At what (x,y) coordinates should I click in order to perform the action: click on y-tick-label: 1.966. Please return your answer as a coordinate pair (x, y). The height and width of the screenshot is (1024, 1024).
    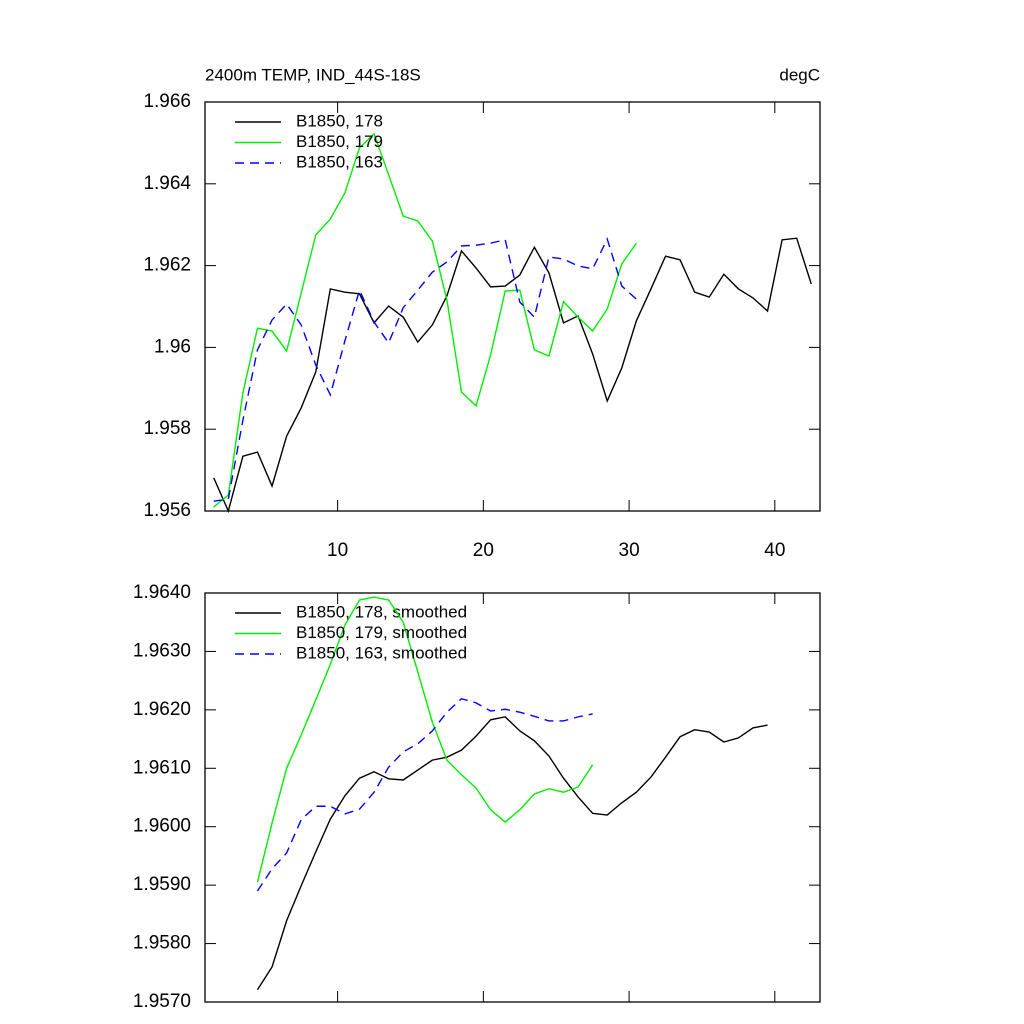
    Looking at the image, I should click on (167, 101).